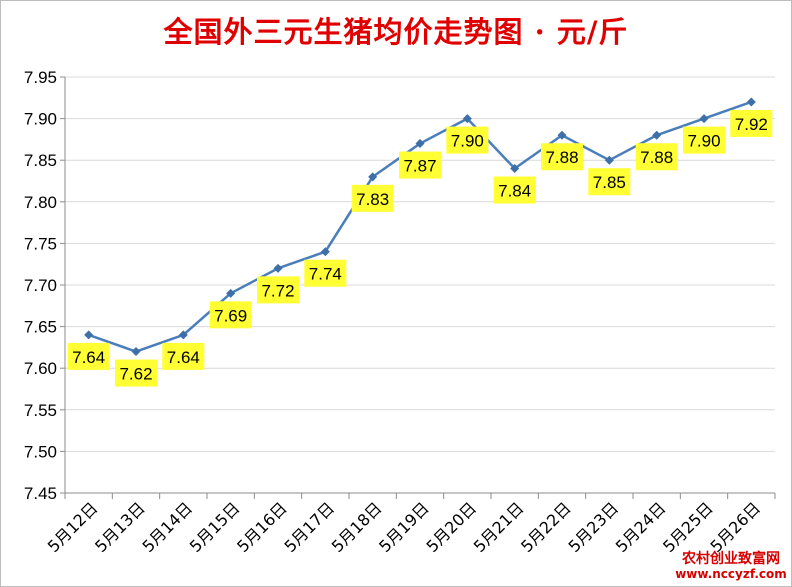 This screenshot has height=587, width=792. Describe the element at coordinates (120, 527) in the screenshot. I see `x-tick-label: 5月13日` at that location.